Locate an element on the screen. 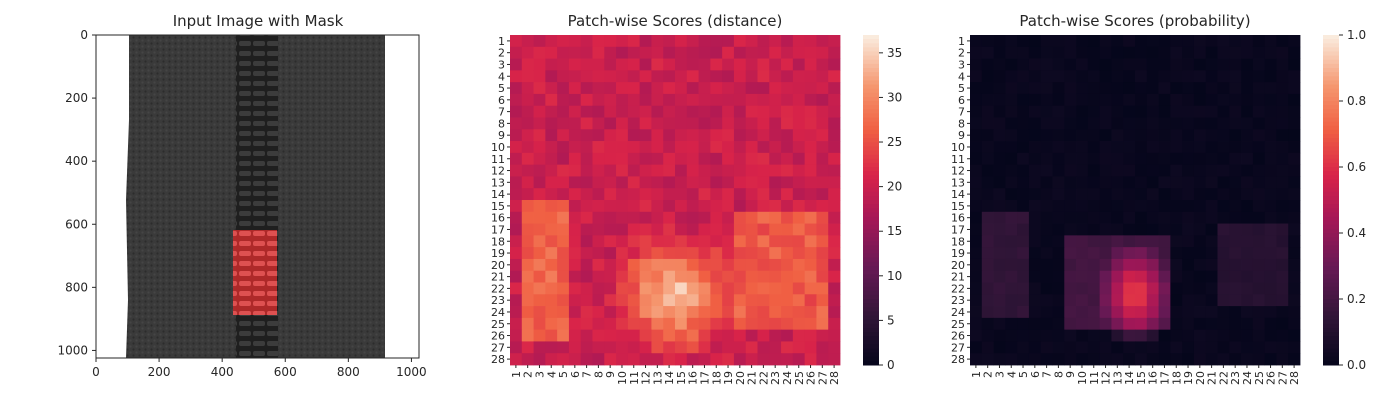 This screenshot has height=400, width=1400. x-tick-label: 1000 is located at coordinates (411, 372).